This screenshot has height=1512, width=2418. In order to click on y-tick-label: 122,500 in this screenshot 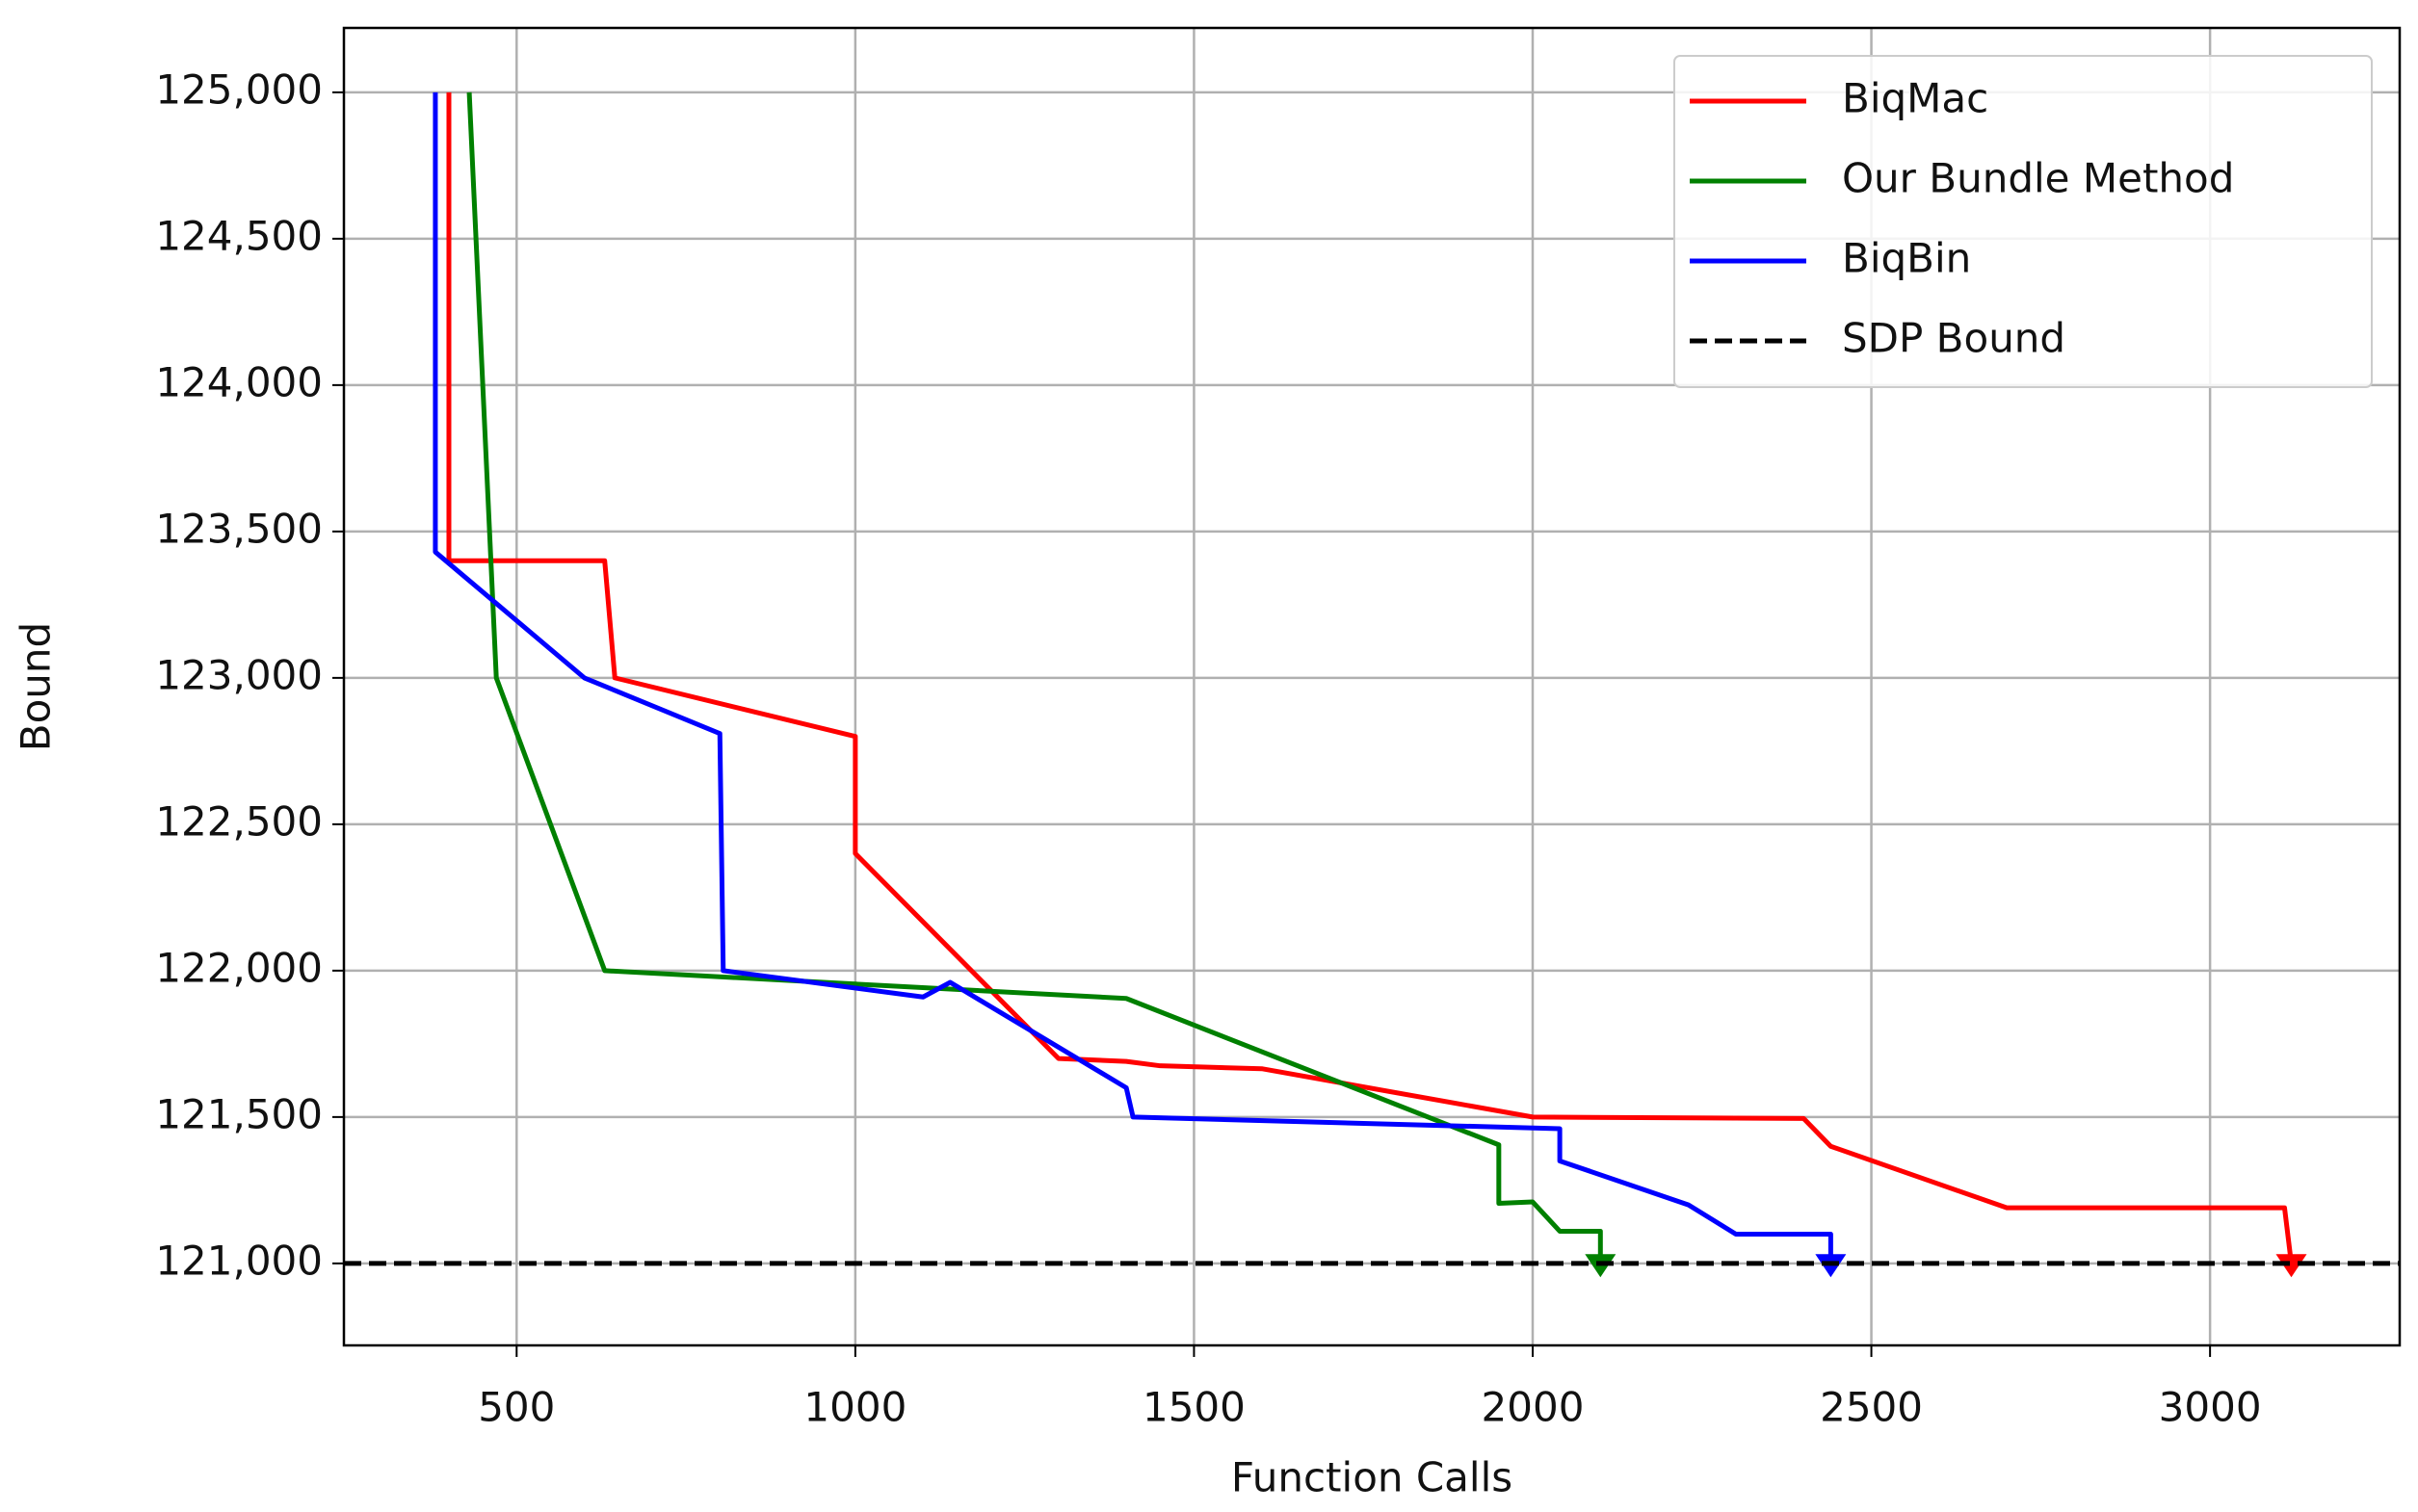, I will do `click(239, 821)`.